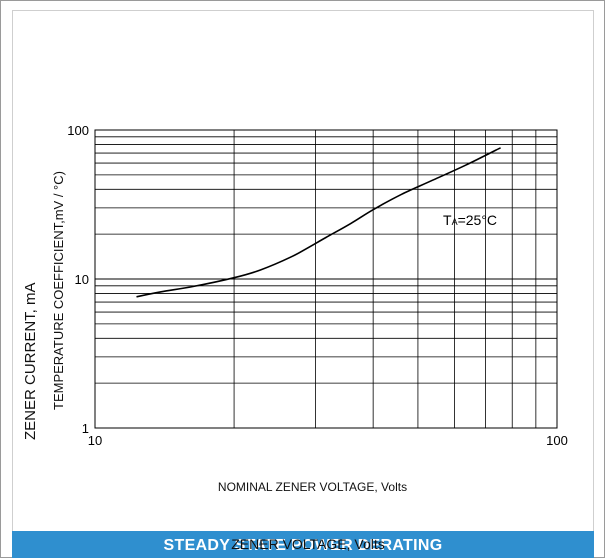  Describe the element at coordinates (58, 290) in the screenshot. I see `y-axis-label-inner: TEMPERATURE COEFFICIENT,mV / °C)` at that location.